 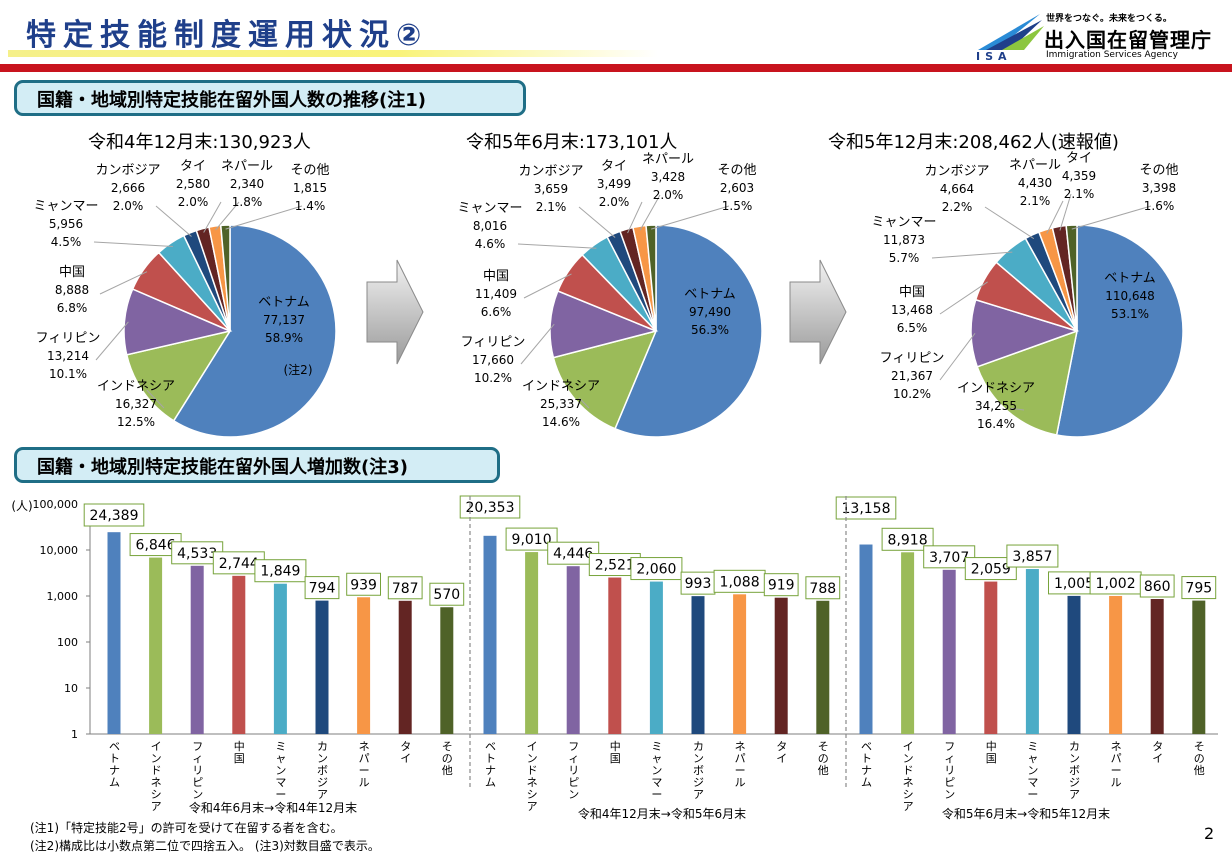 I want to click on bar-g3-label-7: 860, so click(x=1157, y=587).